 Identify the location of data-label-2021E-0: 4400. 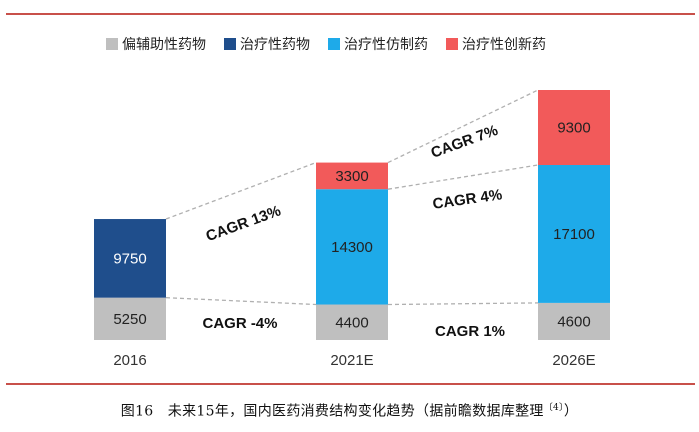
(351, 322).